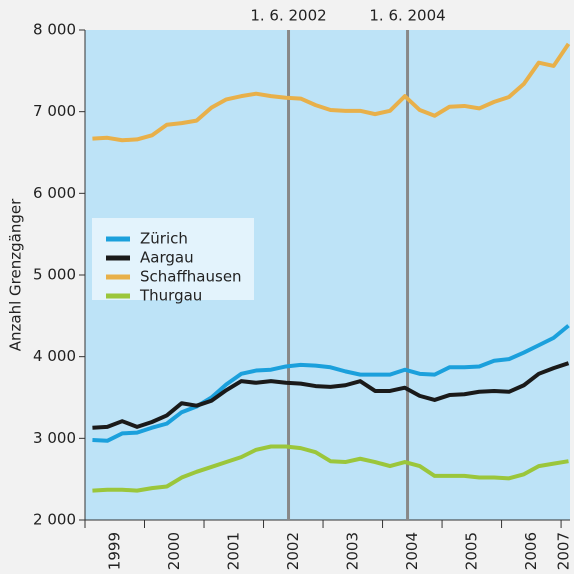 This screenshot has width=574, height=574. Describe the element at coordinates (412, 551) in the screenshot. I see `x-tick-label: 2004` at that location.